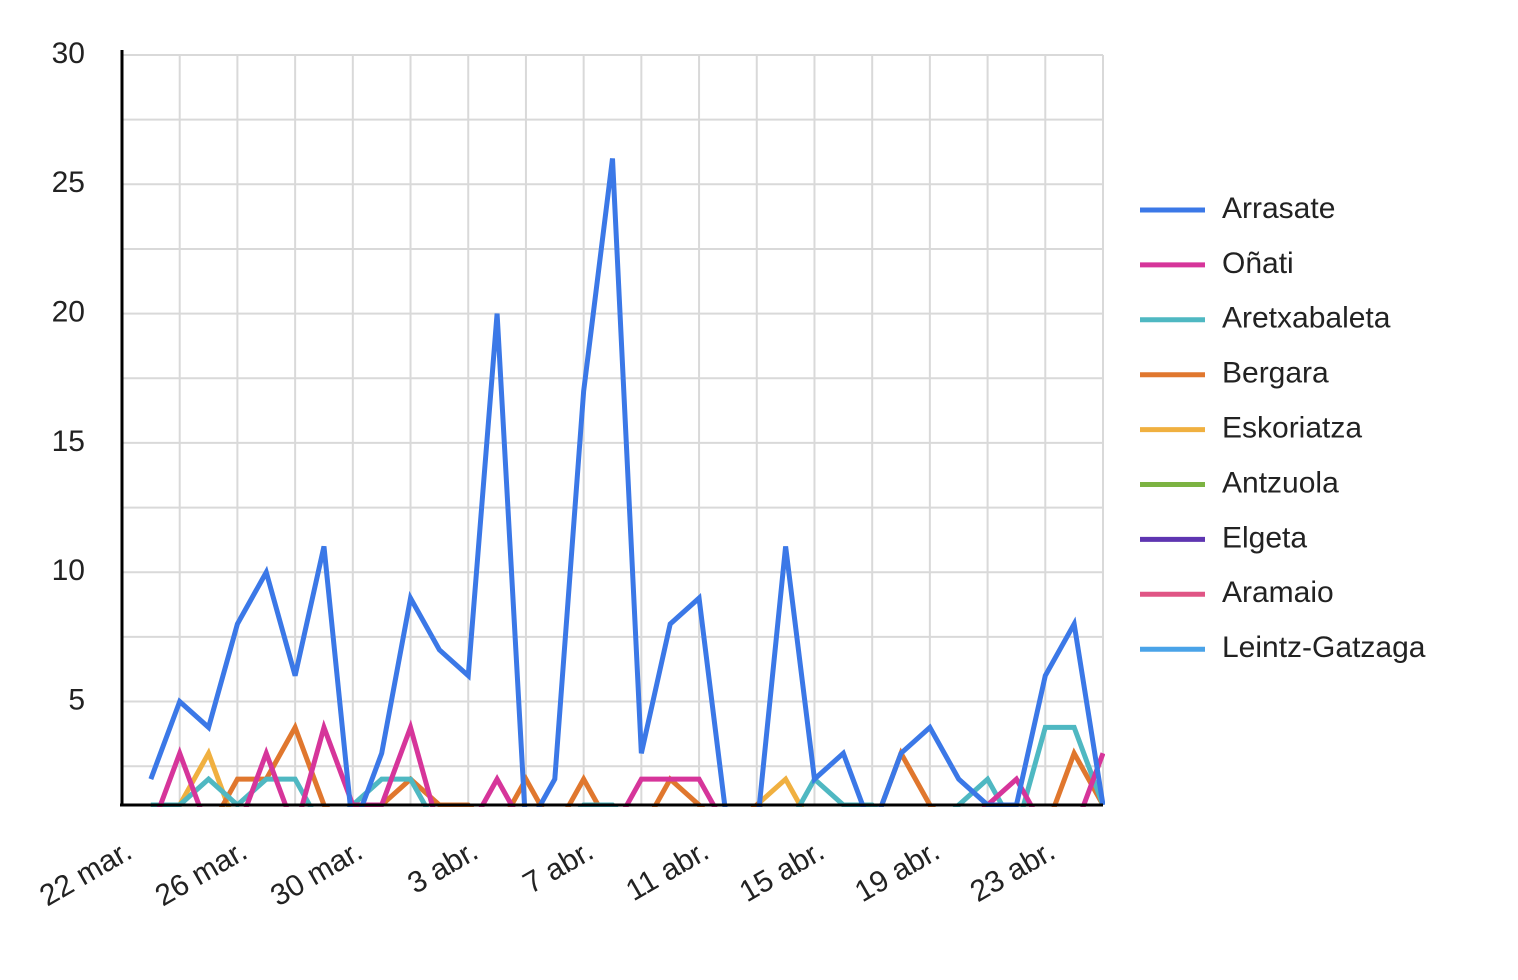 This screenshot has height=980, width=1518. I want to click on x-tick-label: 7 abr., so click(559, 867).